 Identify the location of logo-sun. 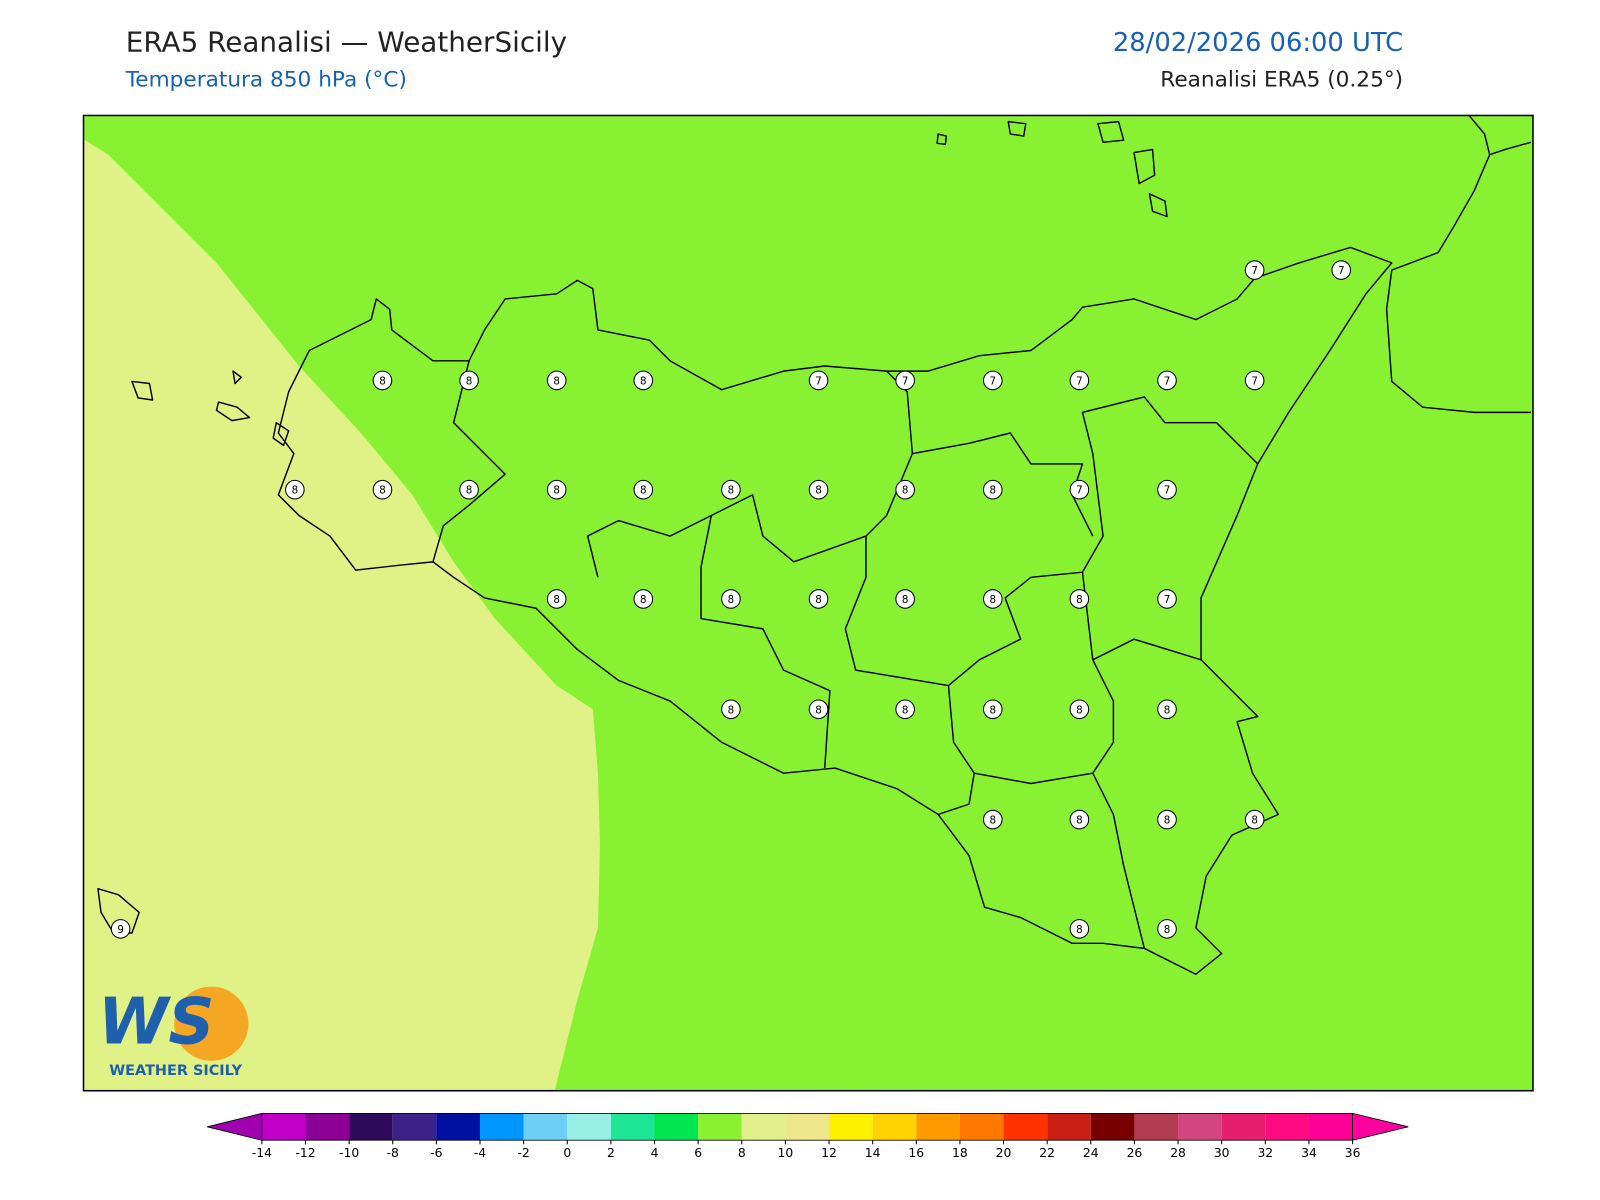
(211, 1023).